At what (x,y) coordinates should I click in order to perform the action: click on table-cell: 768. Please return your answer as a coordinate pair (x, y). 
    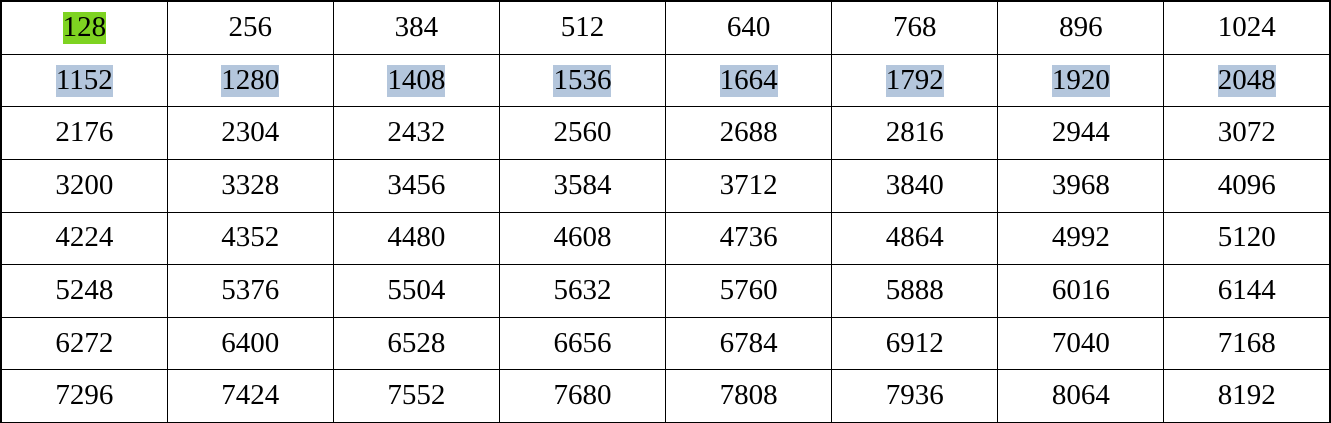
    Looking at the image, I should click on (915, 27).